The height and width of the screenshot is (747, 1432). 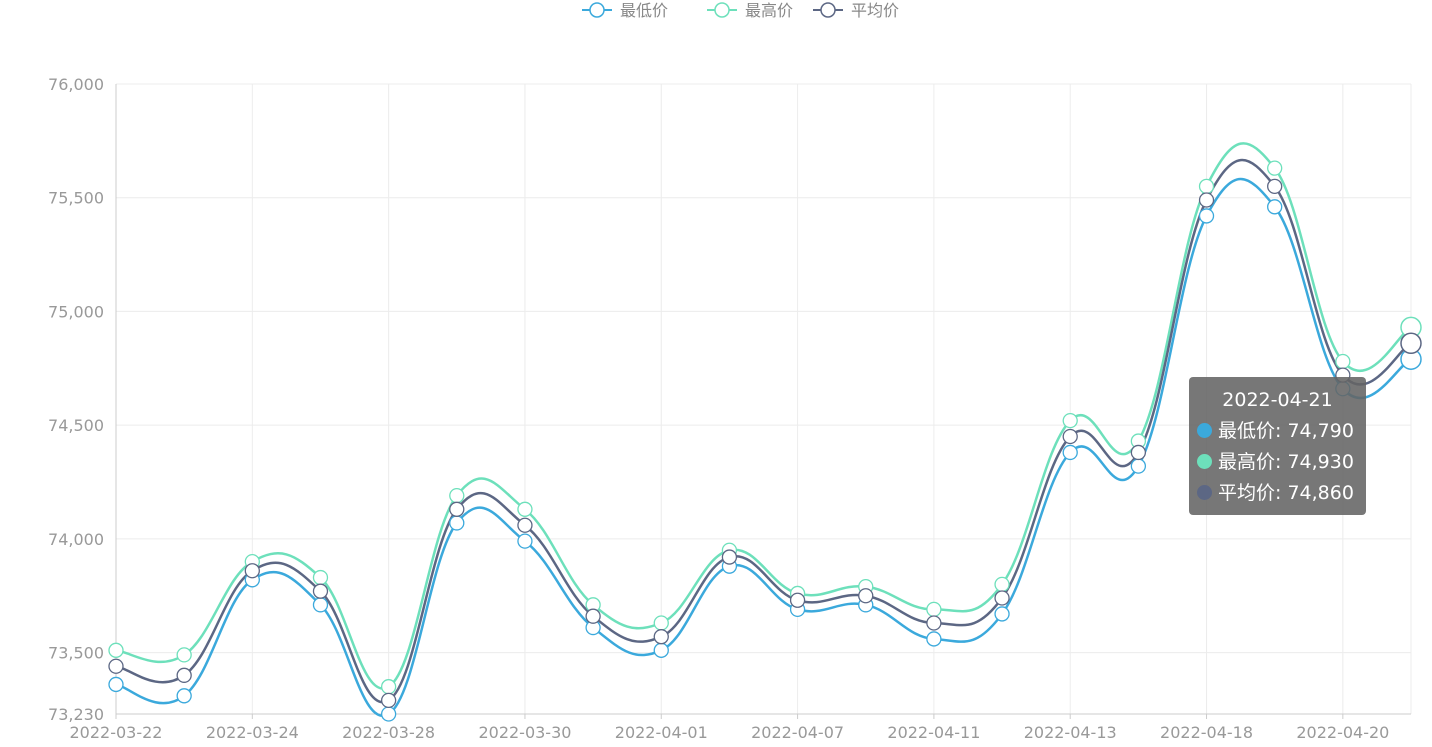 What do you see at coordinates (524, 732) in the screenshot?
I see `x-tick-label-2022-03-30: 2022-03-30` at bounding box center [524, 732].